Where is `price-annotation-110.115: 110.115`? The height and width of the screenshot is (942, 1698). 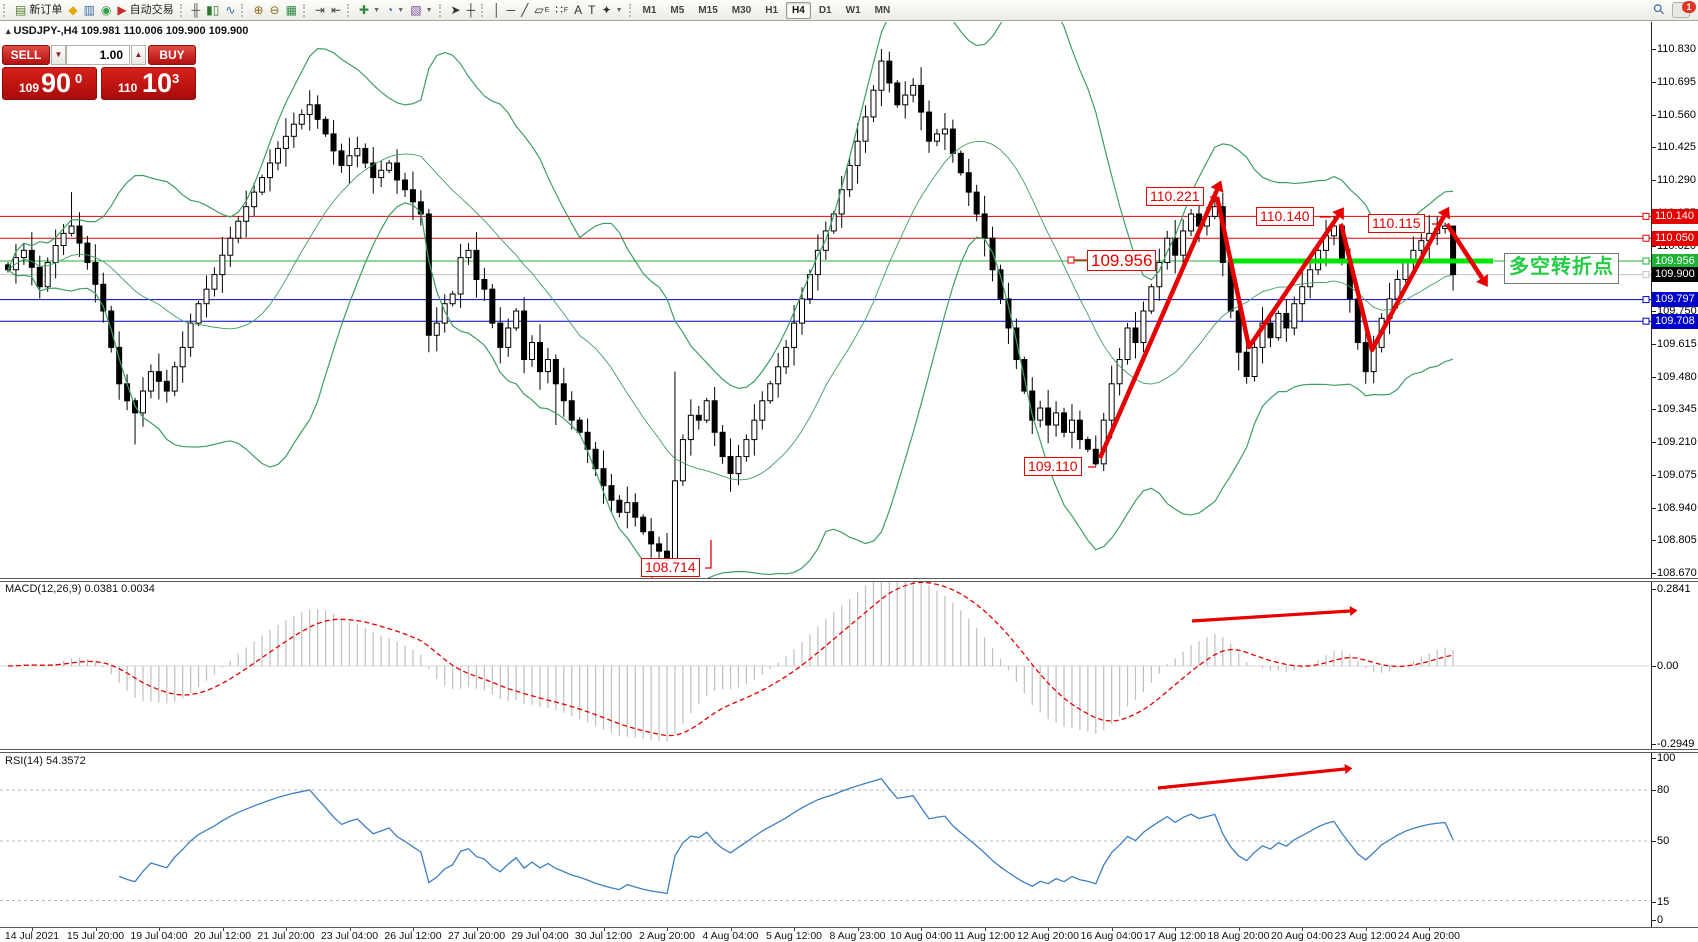
price-annotation-110.115: 110.115 is located at coordinates (1396, 223).